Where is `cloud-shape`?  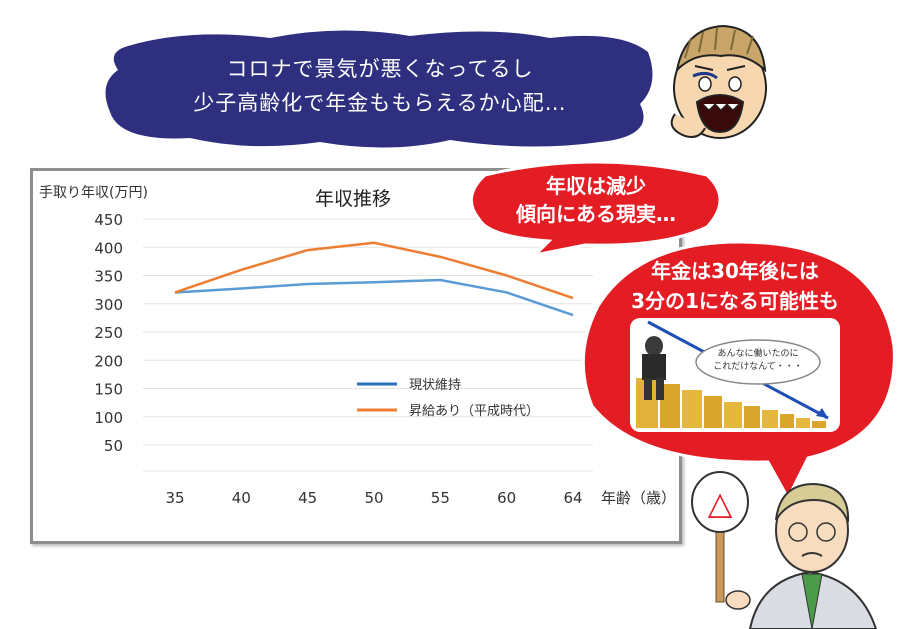 cloud-shape is located at coordinates (379, 89).